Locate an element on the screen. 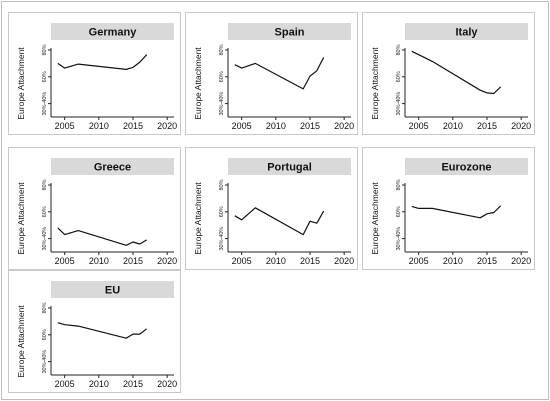 The width and height of the screenshot is (550, 401). panel-title: Portugal is located at coordinates (289, 168).